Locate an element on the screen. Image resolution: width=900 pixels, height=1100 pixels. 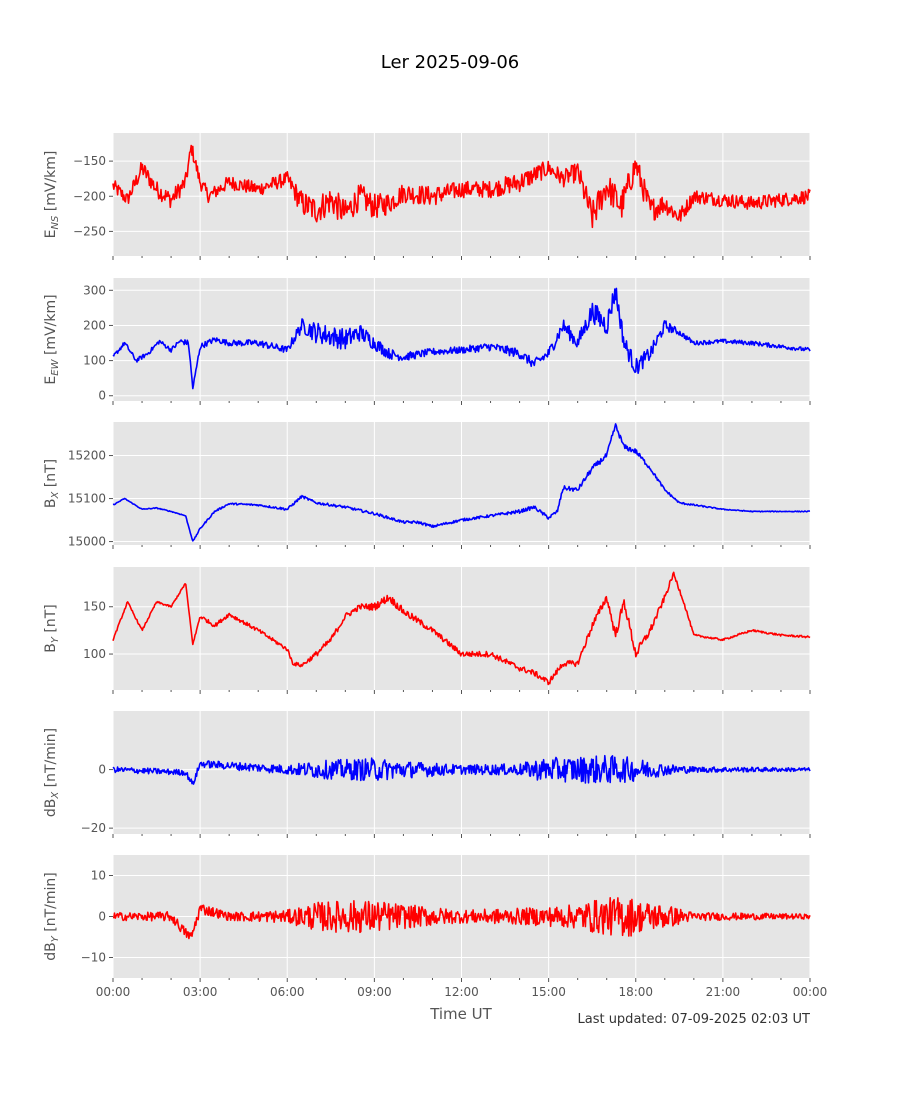
y-tick-label: 15200 is located at coordinates (87, 456).